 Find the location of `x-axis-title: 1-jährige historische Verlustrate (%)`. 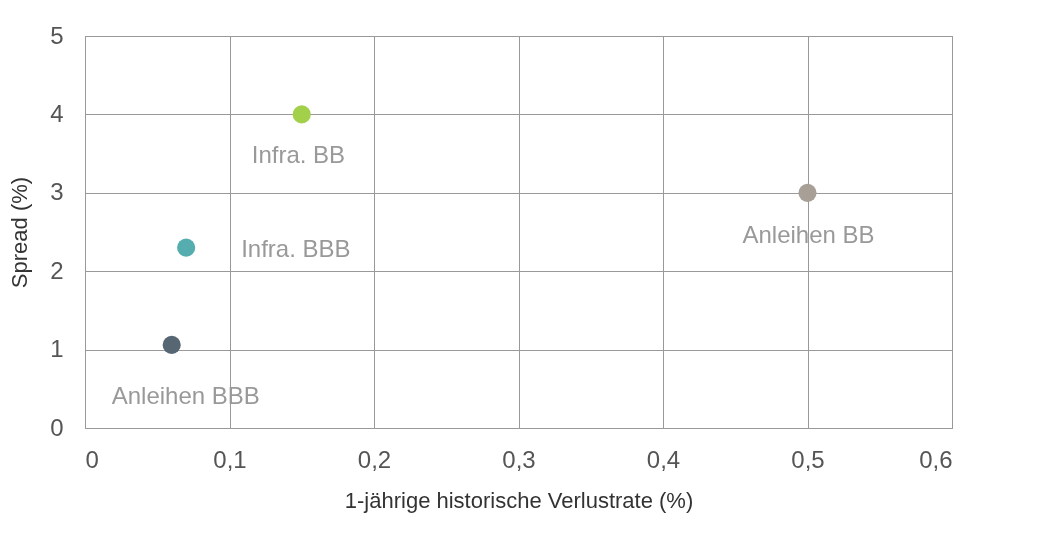

x-axis-title: 1-jährige historische Verlustrate (%) is located at coordinates (519, 500).